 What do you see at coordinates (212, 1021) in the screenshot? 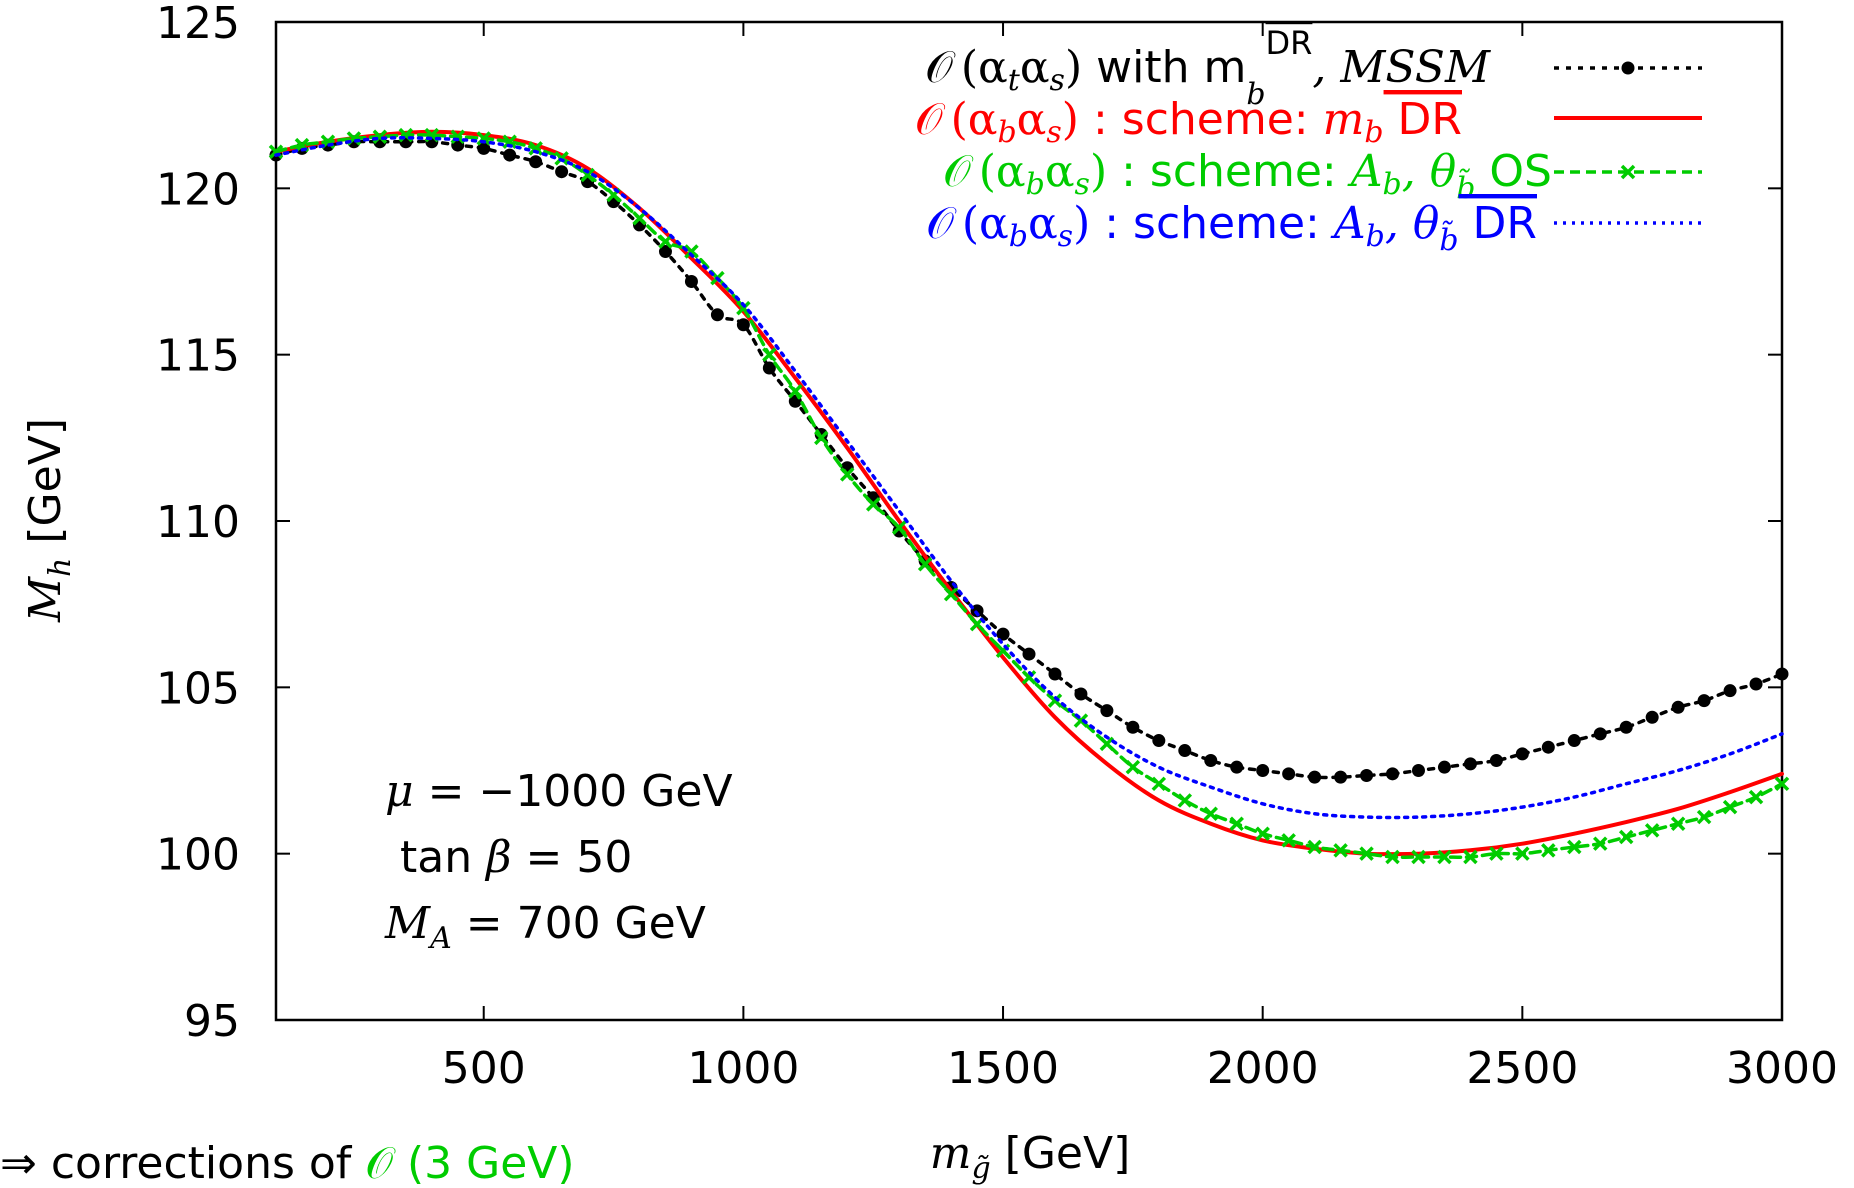
I see `y-tick-label: 95` at bounding box center [212, 1021].